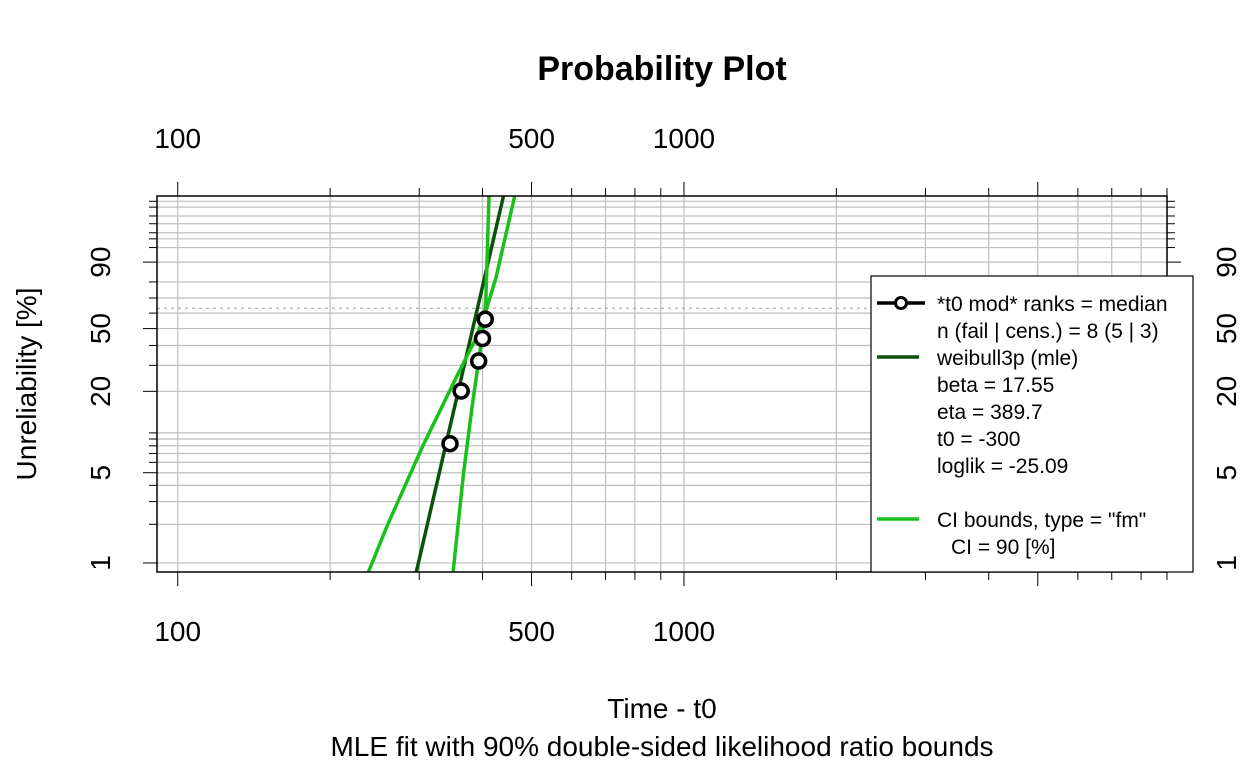 The width and height of the screenshot is (1248, 768). What do you see at coordinates (531, 138) in the screenshot?
I see `x-tick-label-top: 500` at bounding box center [531, 138].